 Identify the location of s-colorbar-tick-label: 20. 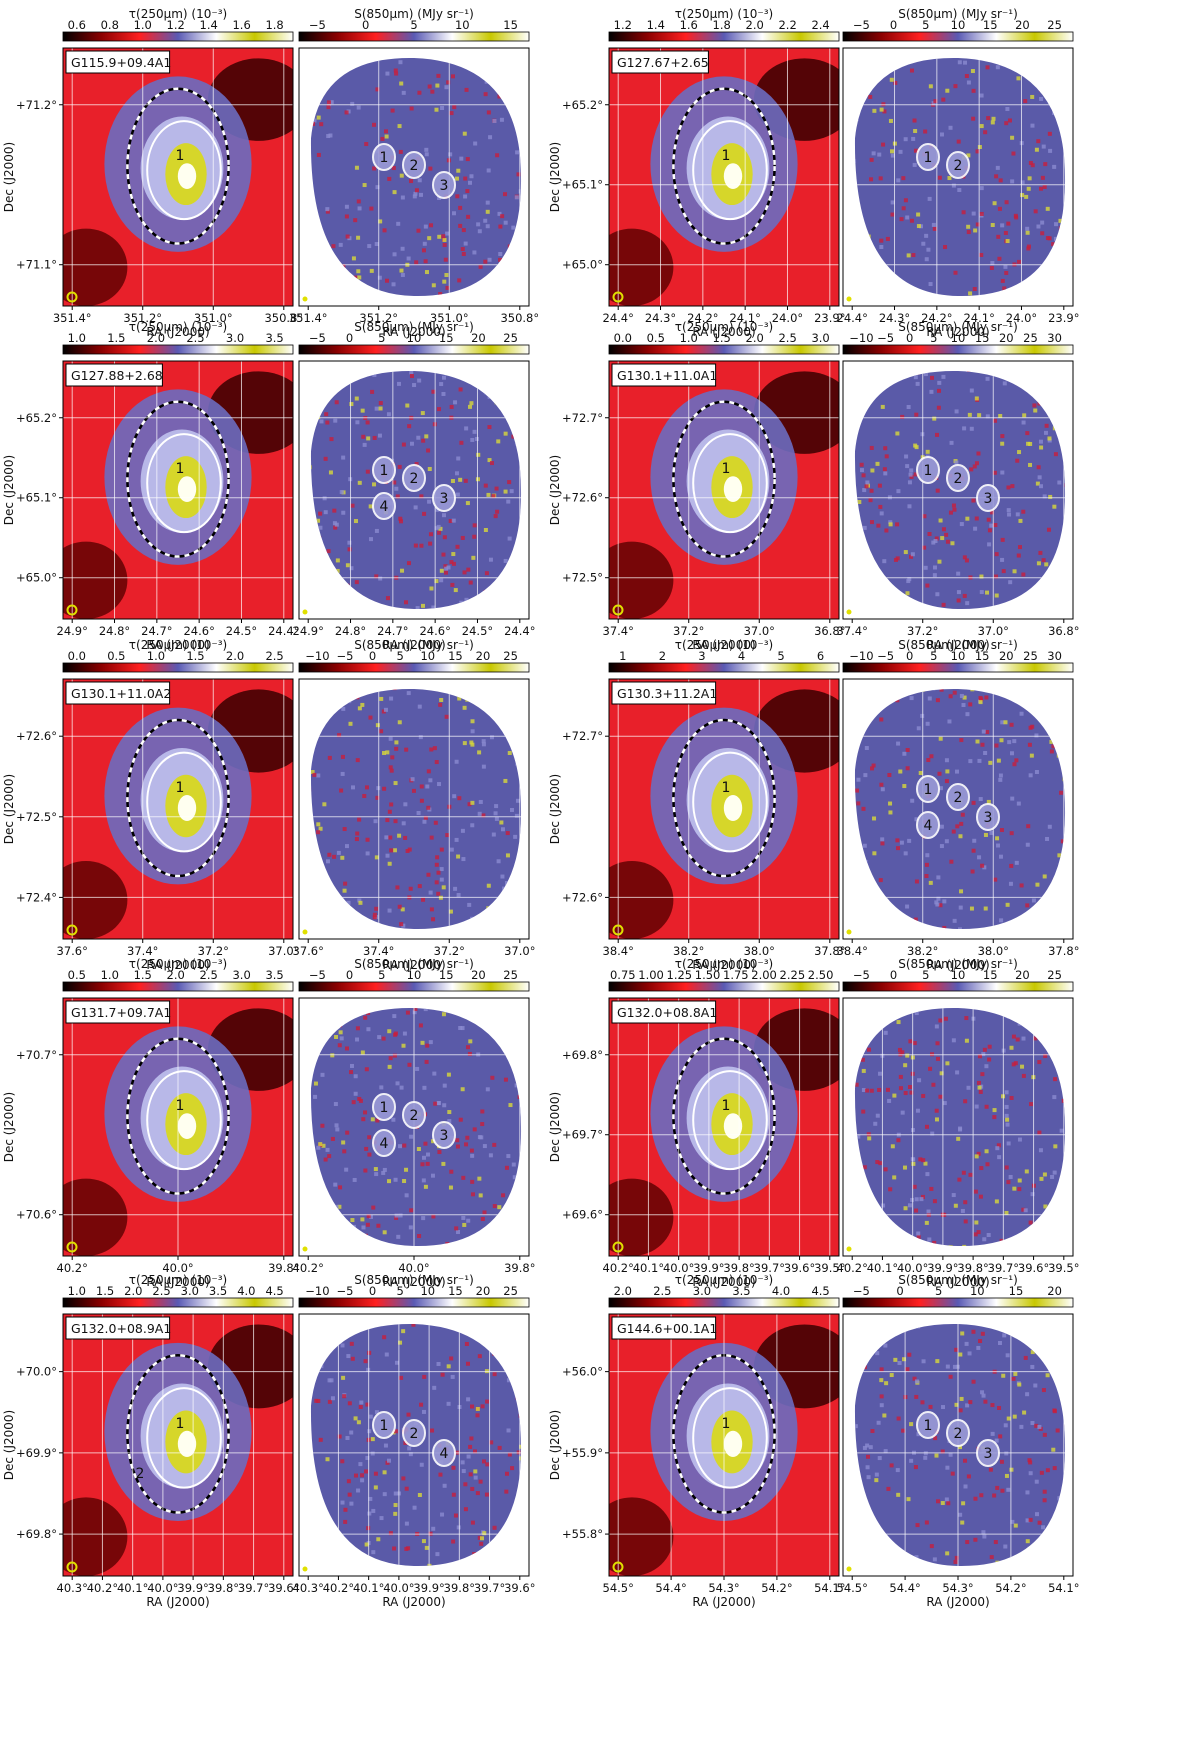
(1022, 25).